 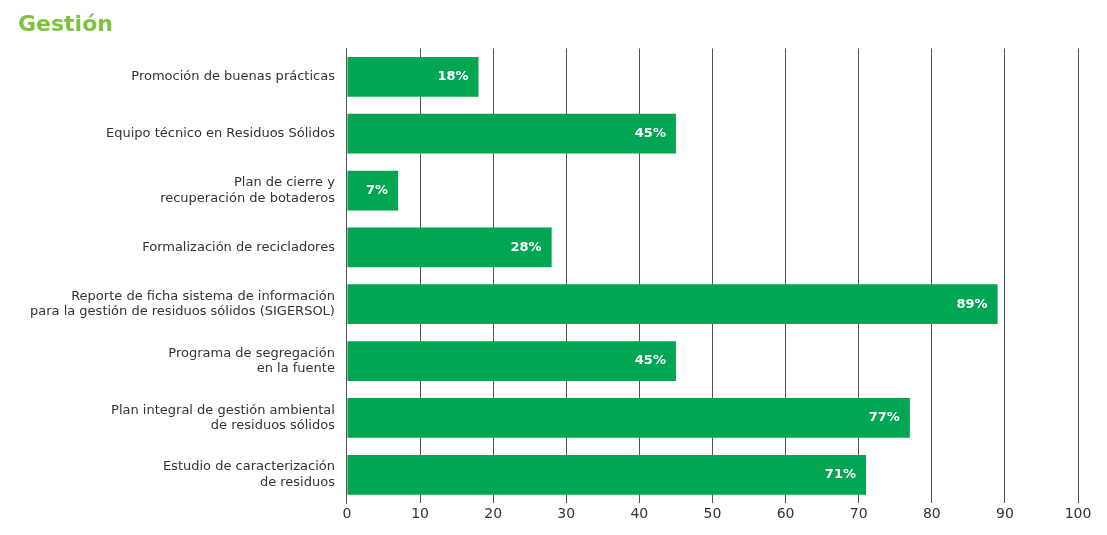 What do you see at coordinates (931, 513) in the screenshot?
I see `x-tick-label: 80` at bounding box center [931, 513].